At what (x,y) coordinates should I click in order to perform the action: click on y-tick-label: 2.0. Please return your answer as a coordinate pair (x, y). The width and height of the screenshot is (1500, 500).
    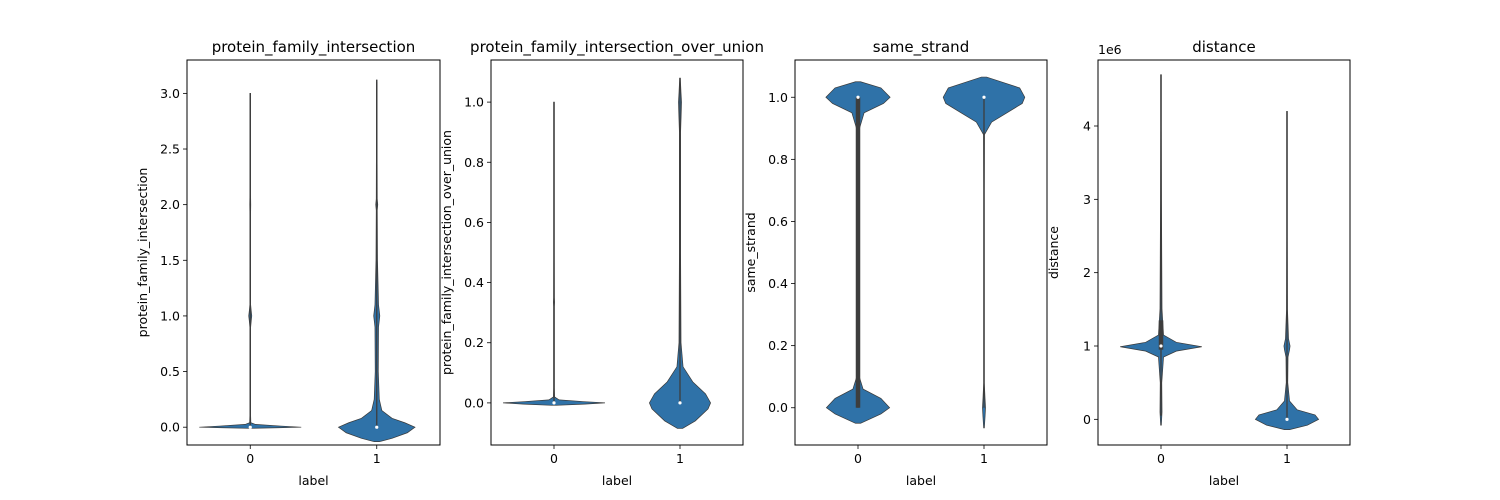
    Looking at the image, I should click on (170, 204).